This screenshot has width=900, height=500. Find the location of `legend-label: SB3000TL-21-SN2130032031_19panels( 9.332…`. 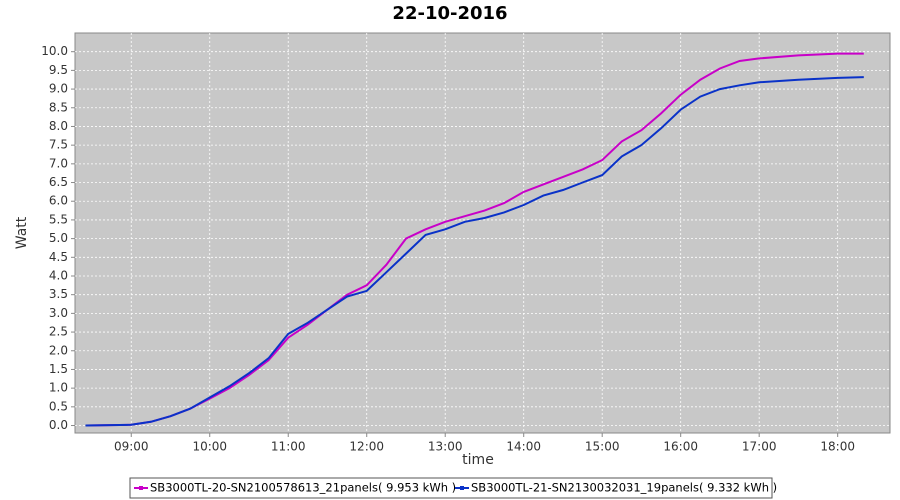

legend-label: SB3000TL-21-SN2130032031_19panels( 9.332… is located at coordinates (624, 488).